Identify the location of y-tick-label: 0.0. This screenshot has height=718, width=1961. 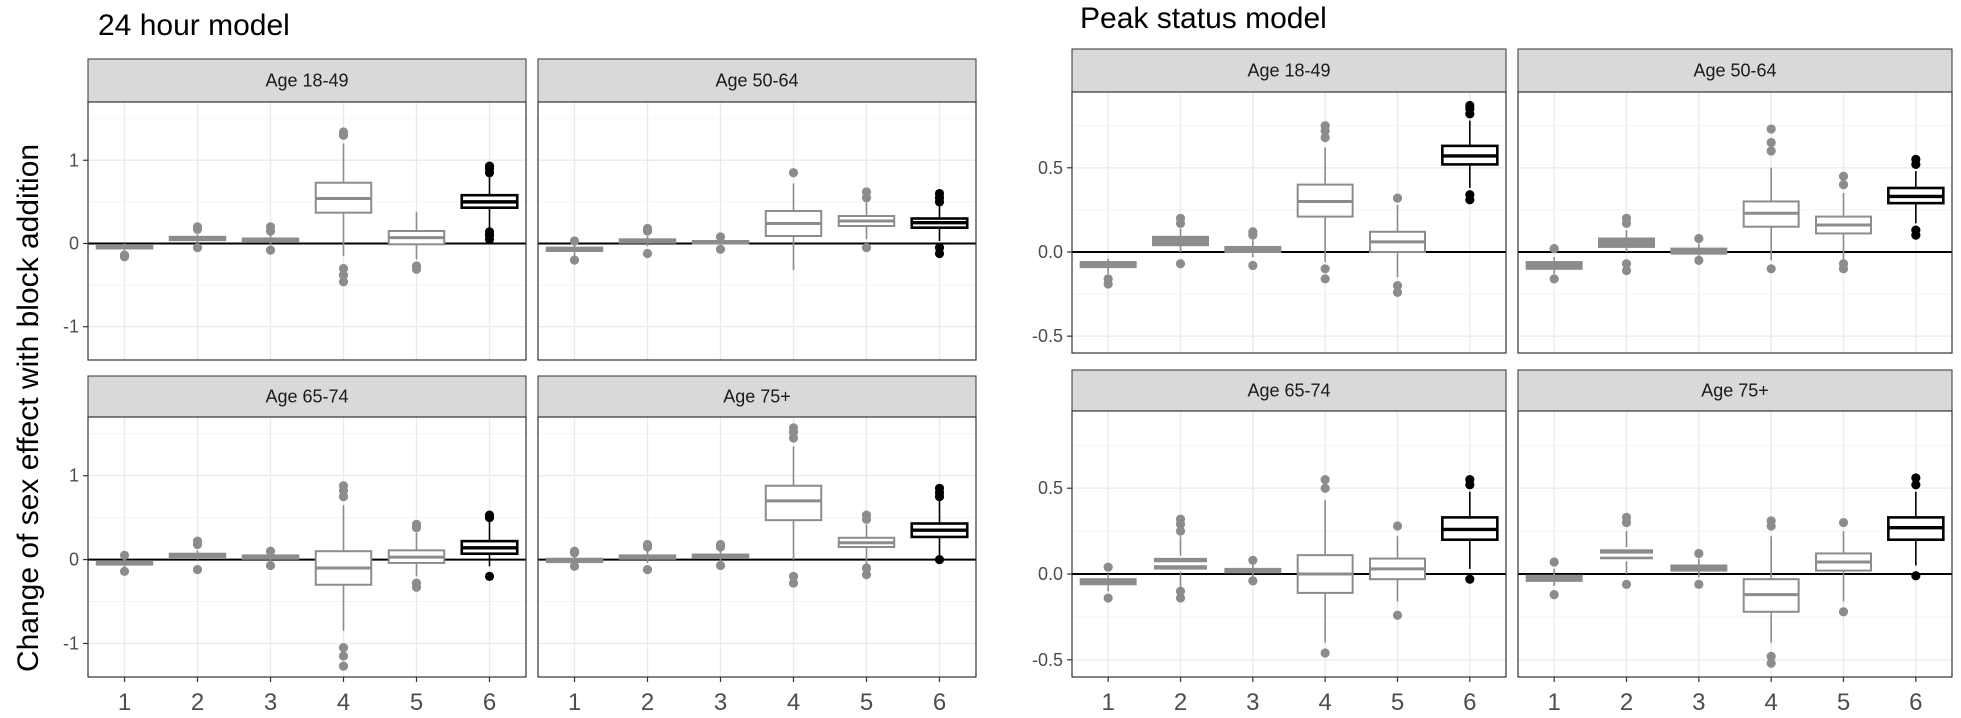
(1050, 574).